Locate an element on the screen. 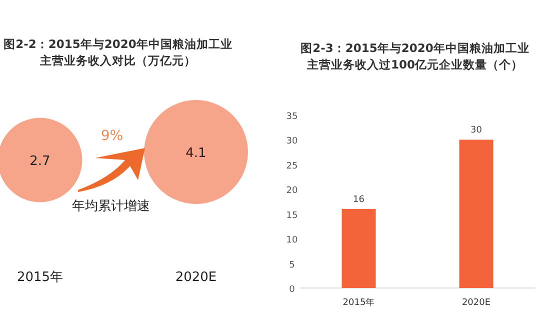 The width and height of the screenshot is (550, 323). text: 图2-2：2015年与2020年中国粮油加工业主营业务收入对比（万亿元） is located at coordinates (118, 52).